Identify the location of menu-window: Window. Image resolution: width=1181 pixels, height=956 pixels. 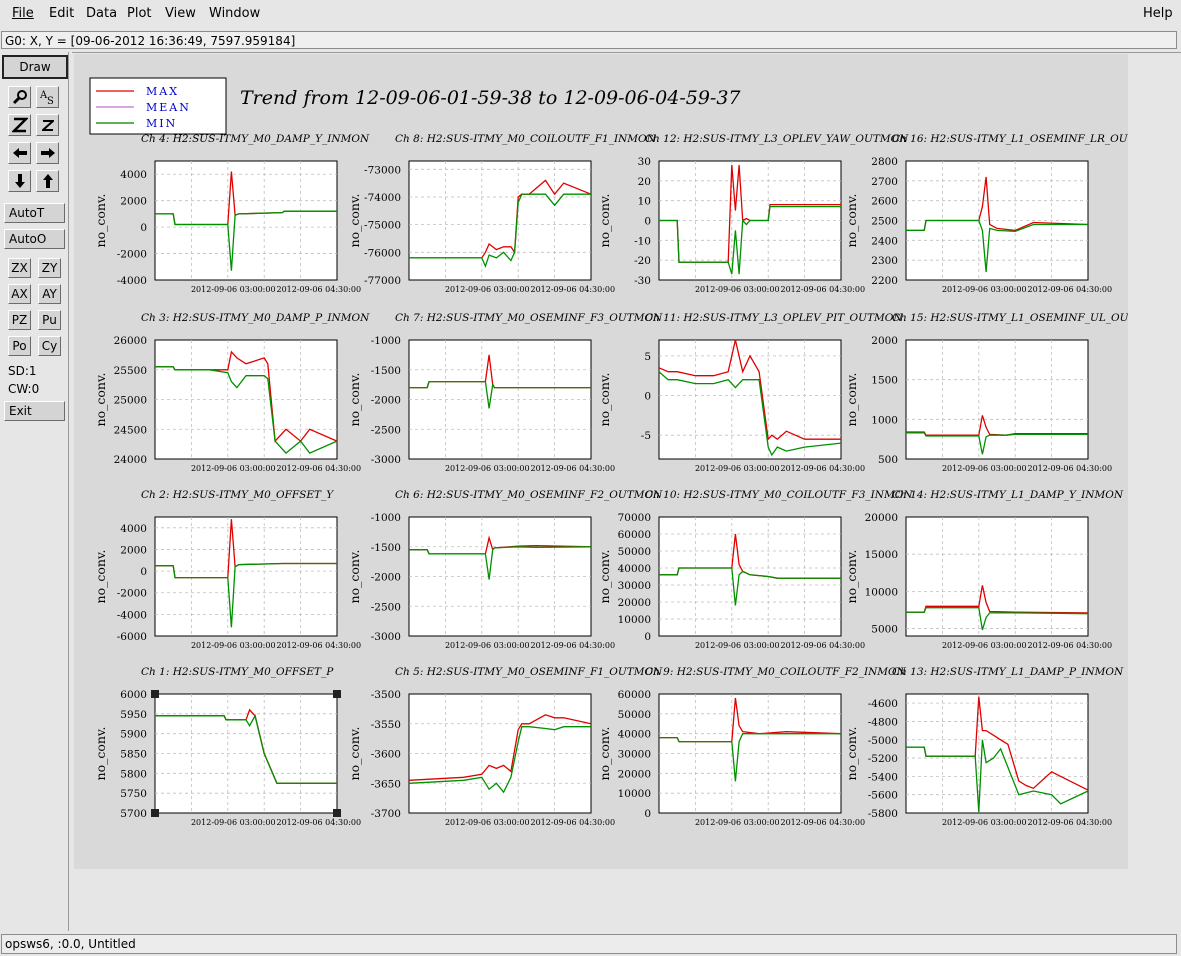
(235, 13).